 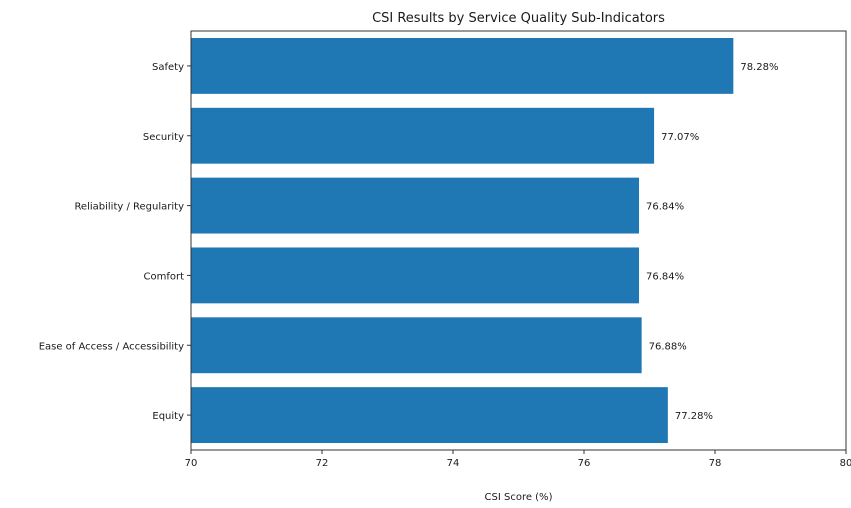 What do you see at coordinates (715, 463) in the screenshot?
I see `x-tick-label-4: 78` at bounding box center [715, 463].